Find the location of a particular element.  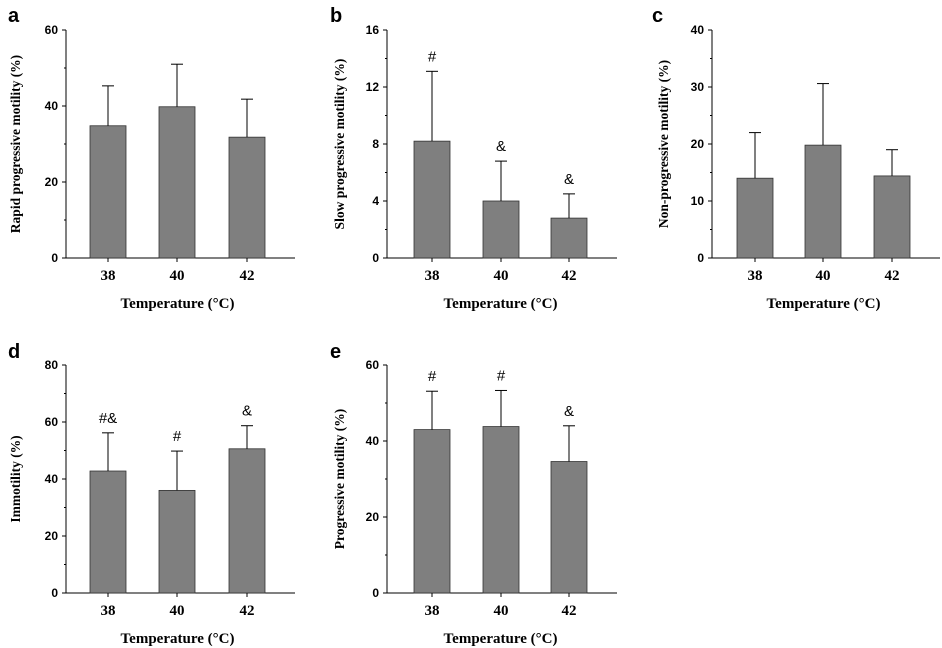

y-axis-title: Non-progressive motility (%) is located at coordinates (663, 144).